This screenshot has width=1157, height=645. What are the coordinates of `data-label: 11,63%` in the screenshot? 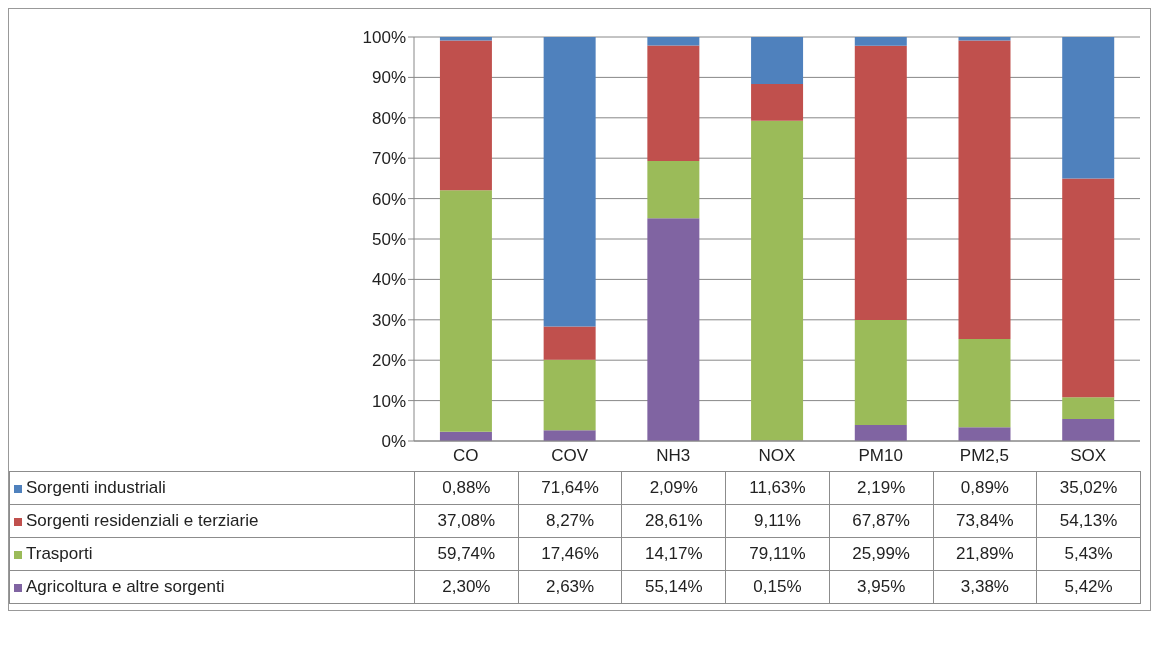 It's located at (777, 488).